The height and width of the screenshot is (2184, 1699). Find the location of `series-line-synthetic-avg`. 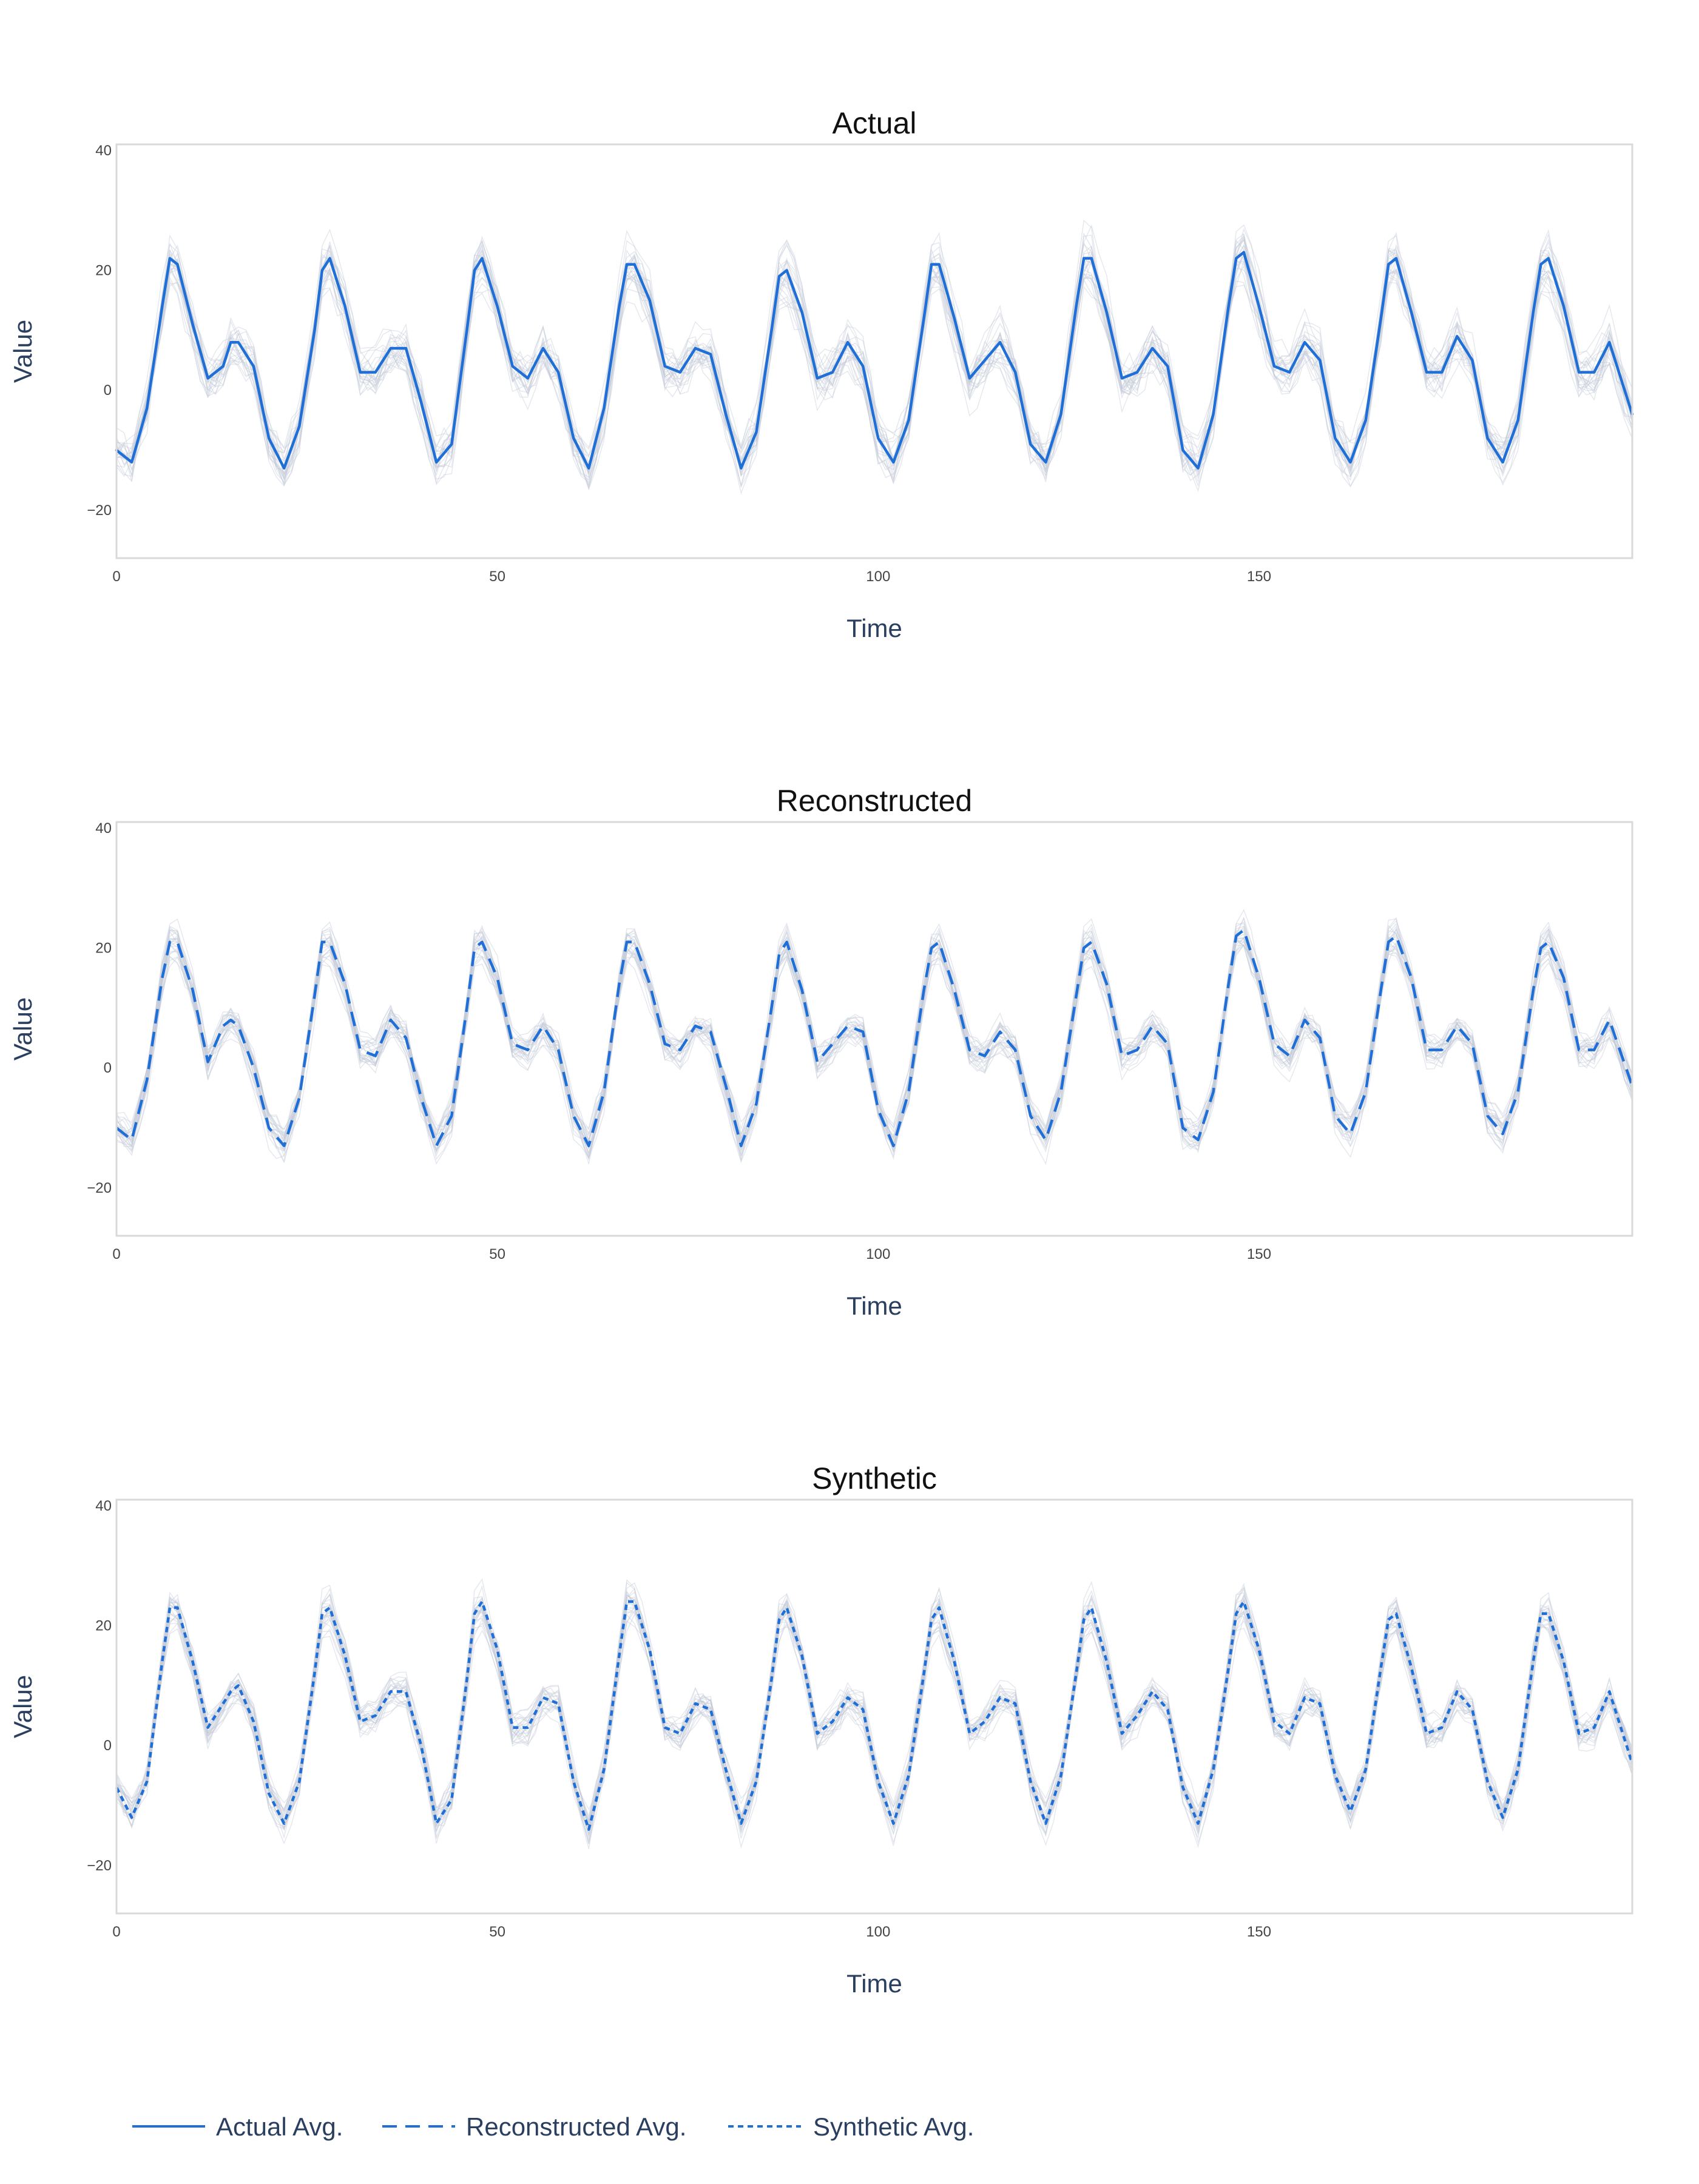

series-line-synthetic-avg is located at coordinates (874, 1715).